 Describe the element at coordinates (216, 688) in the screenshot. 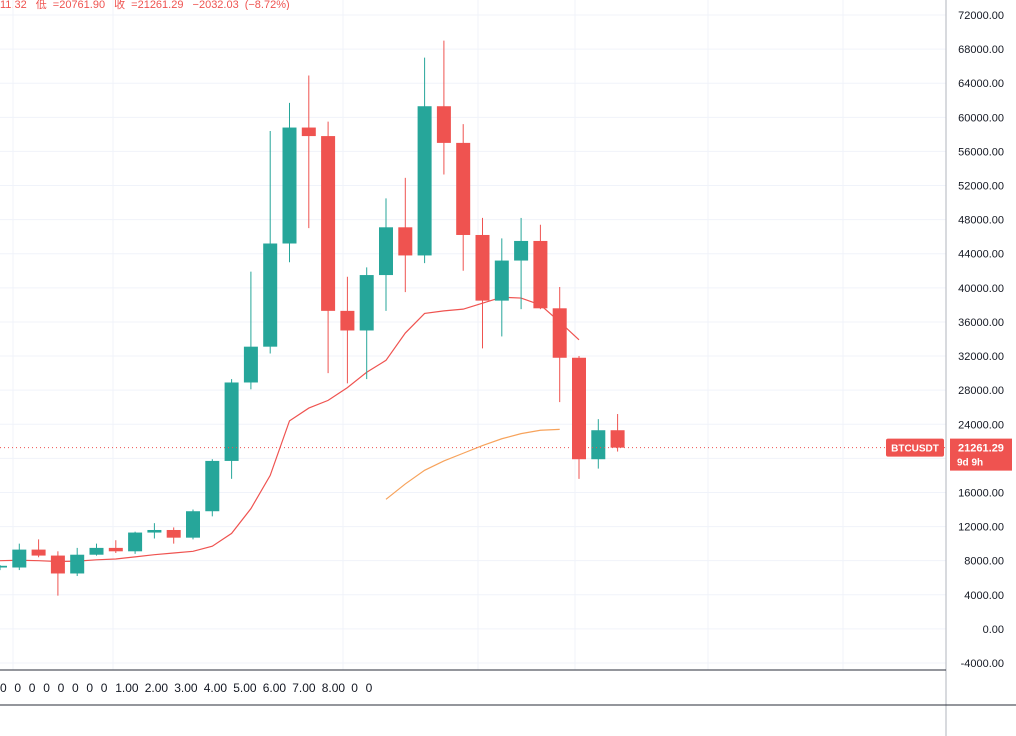

I see `indicator-value-label: 4.00` at that location.